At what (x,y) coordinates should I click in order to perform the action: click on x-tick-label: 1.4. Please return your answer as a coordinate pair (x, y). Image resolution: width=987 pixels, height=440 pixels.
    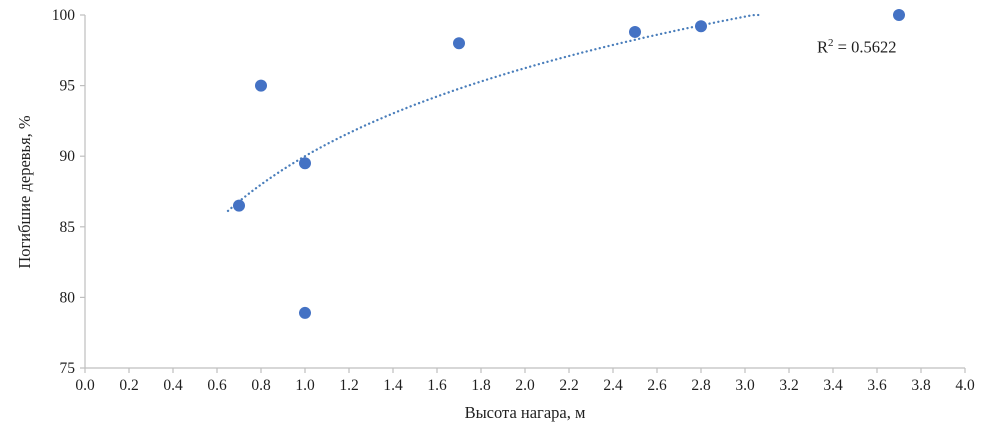
    Looking at the image, I should click on (393, 385).